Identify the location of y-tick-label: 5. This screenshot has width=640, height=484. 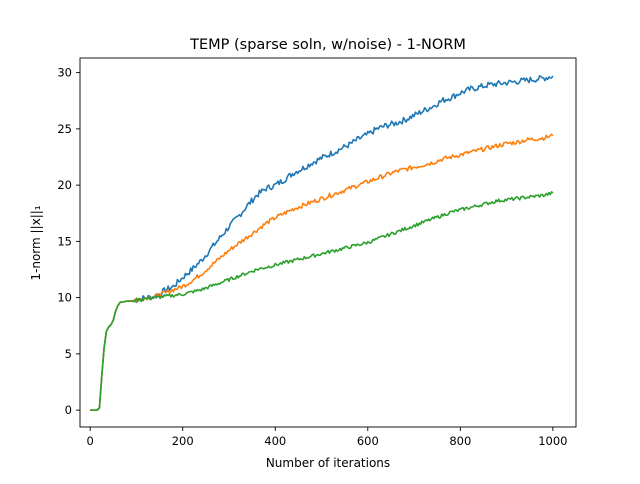
(68, 354).